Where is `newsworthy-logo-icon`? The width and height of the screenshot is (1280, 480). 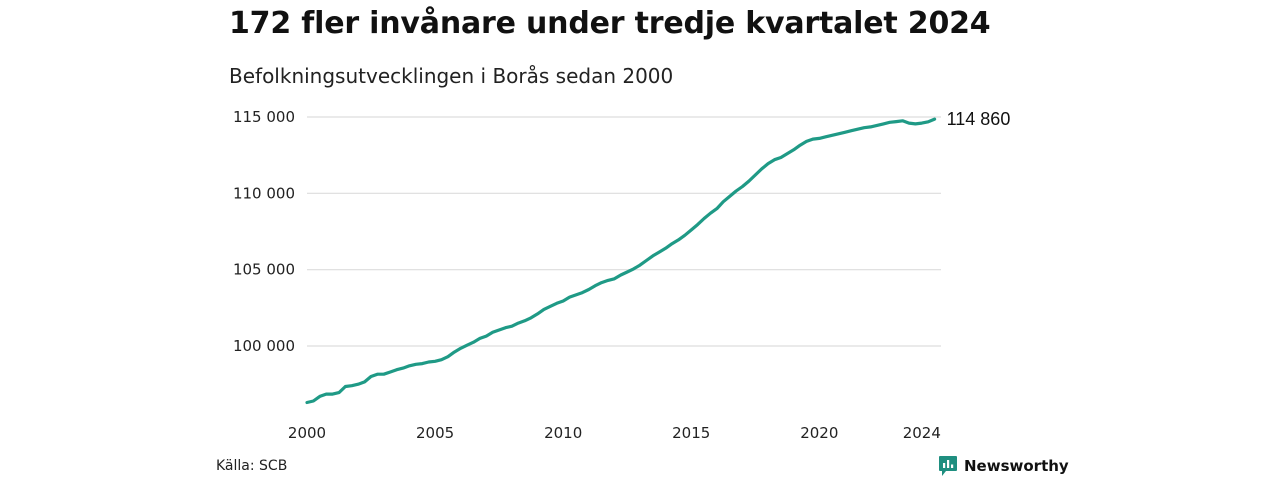 newsworthy-logo-icon is located at coordinates (948, 466).